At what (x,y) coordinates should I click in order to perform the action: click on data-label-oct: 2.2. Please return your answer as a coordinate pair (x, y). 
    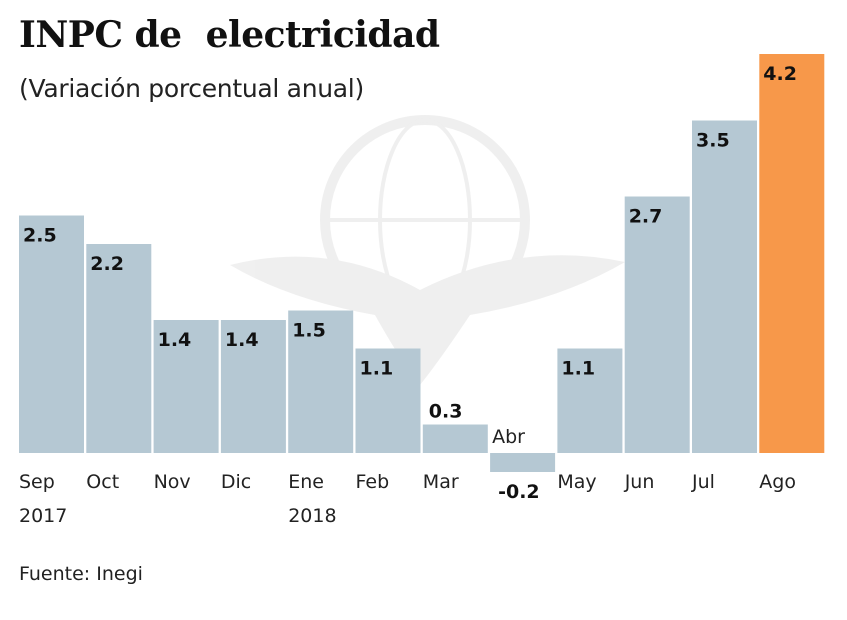
    Looking at the image, I should click on (107, 264).